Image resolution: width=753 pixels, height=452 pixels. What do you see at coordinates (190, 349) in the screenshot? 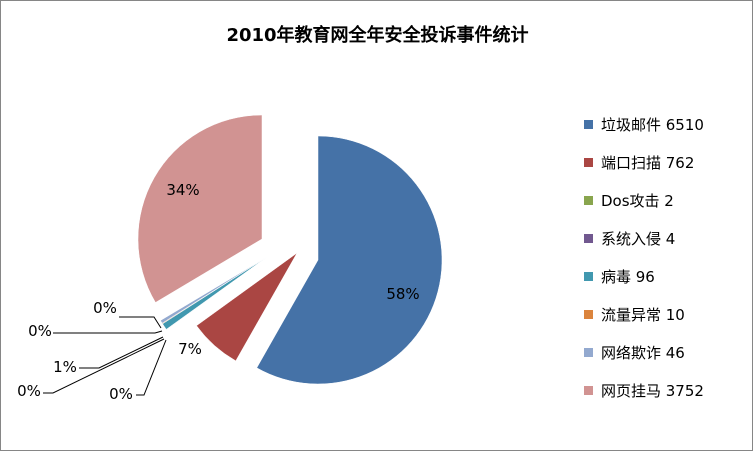
I see `percent-label: 7%` at bounding box center [190, 349].